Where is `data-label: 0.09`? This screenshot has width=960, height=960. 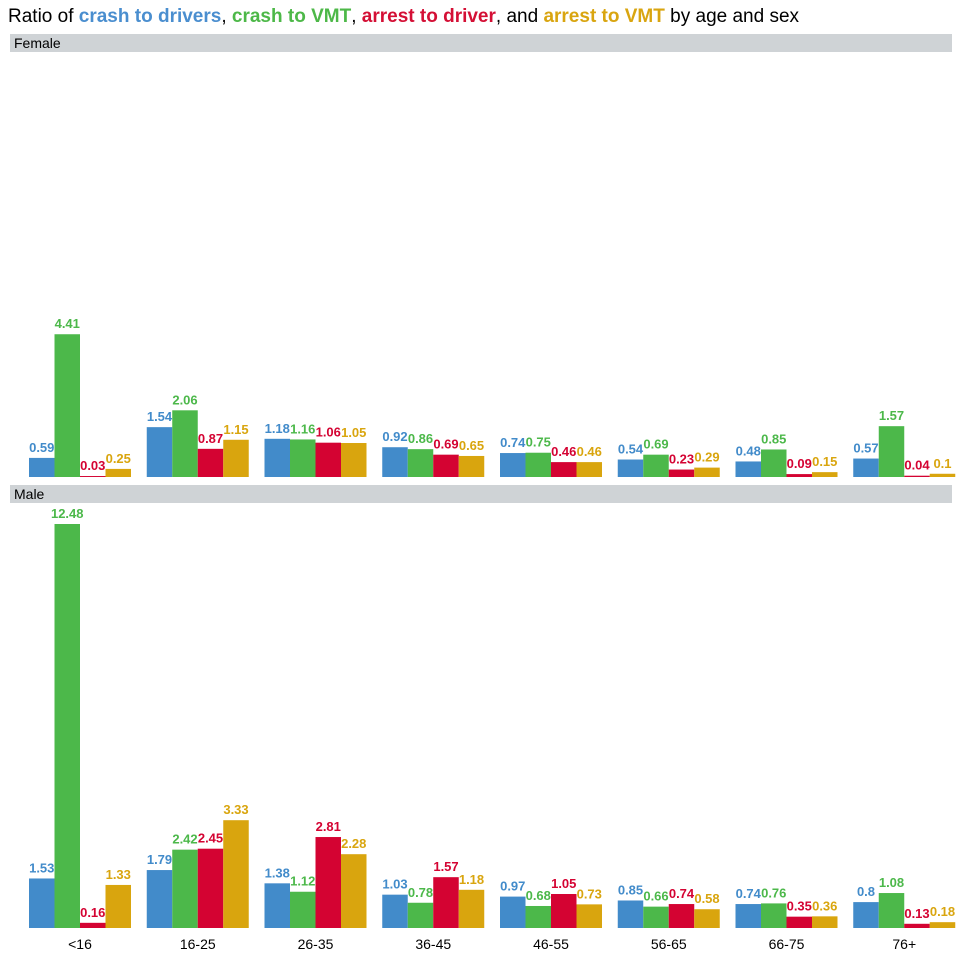
data-label: 0.09 is located at coordinates (799, 463).